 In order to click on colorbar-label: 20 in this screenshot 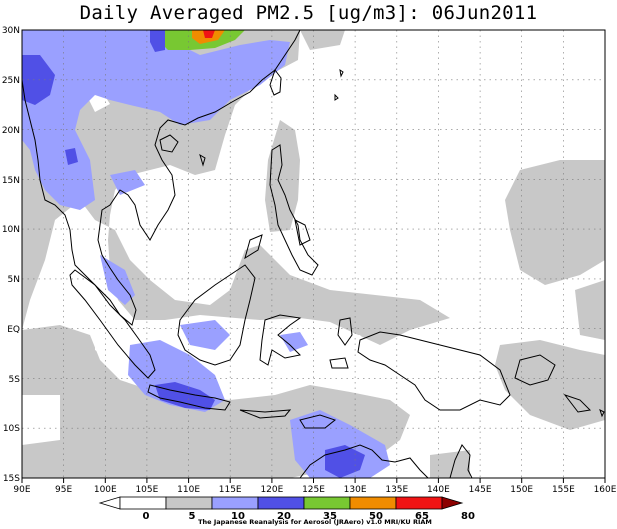, I will do `click(284, 516)`.